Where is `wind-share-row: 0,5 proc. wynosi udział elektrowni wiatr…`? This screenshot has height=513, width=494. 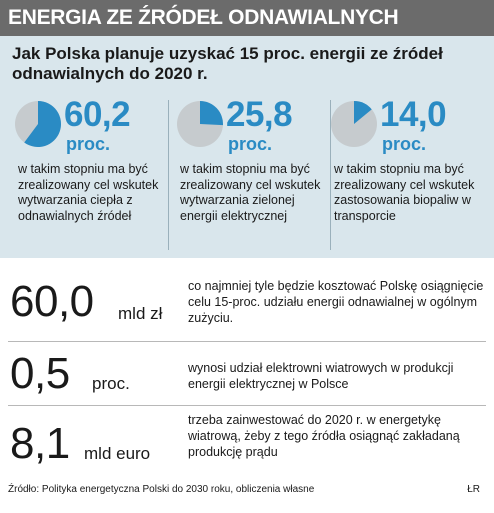 wind-share-row: 0,5 proc. wynosi udział elektrowni wiatr… is located at coordinates (247, 373).